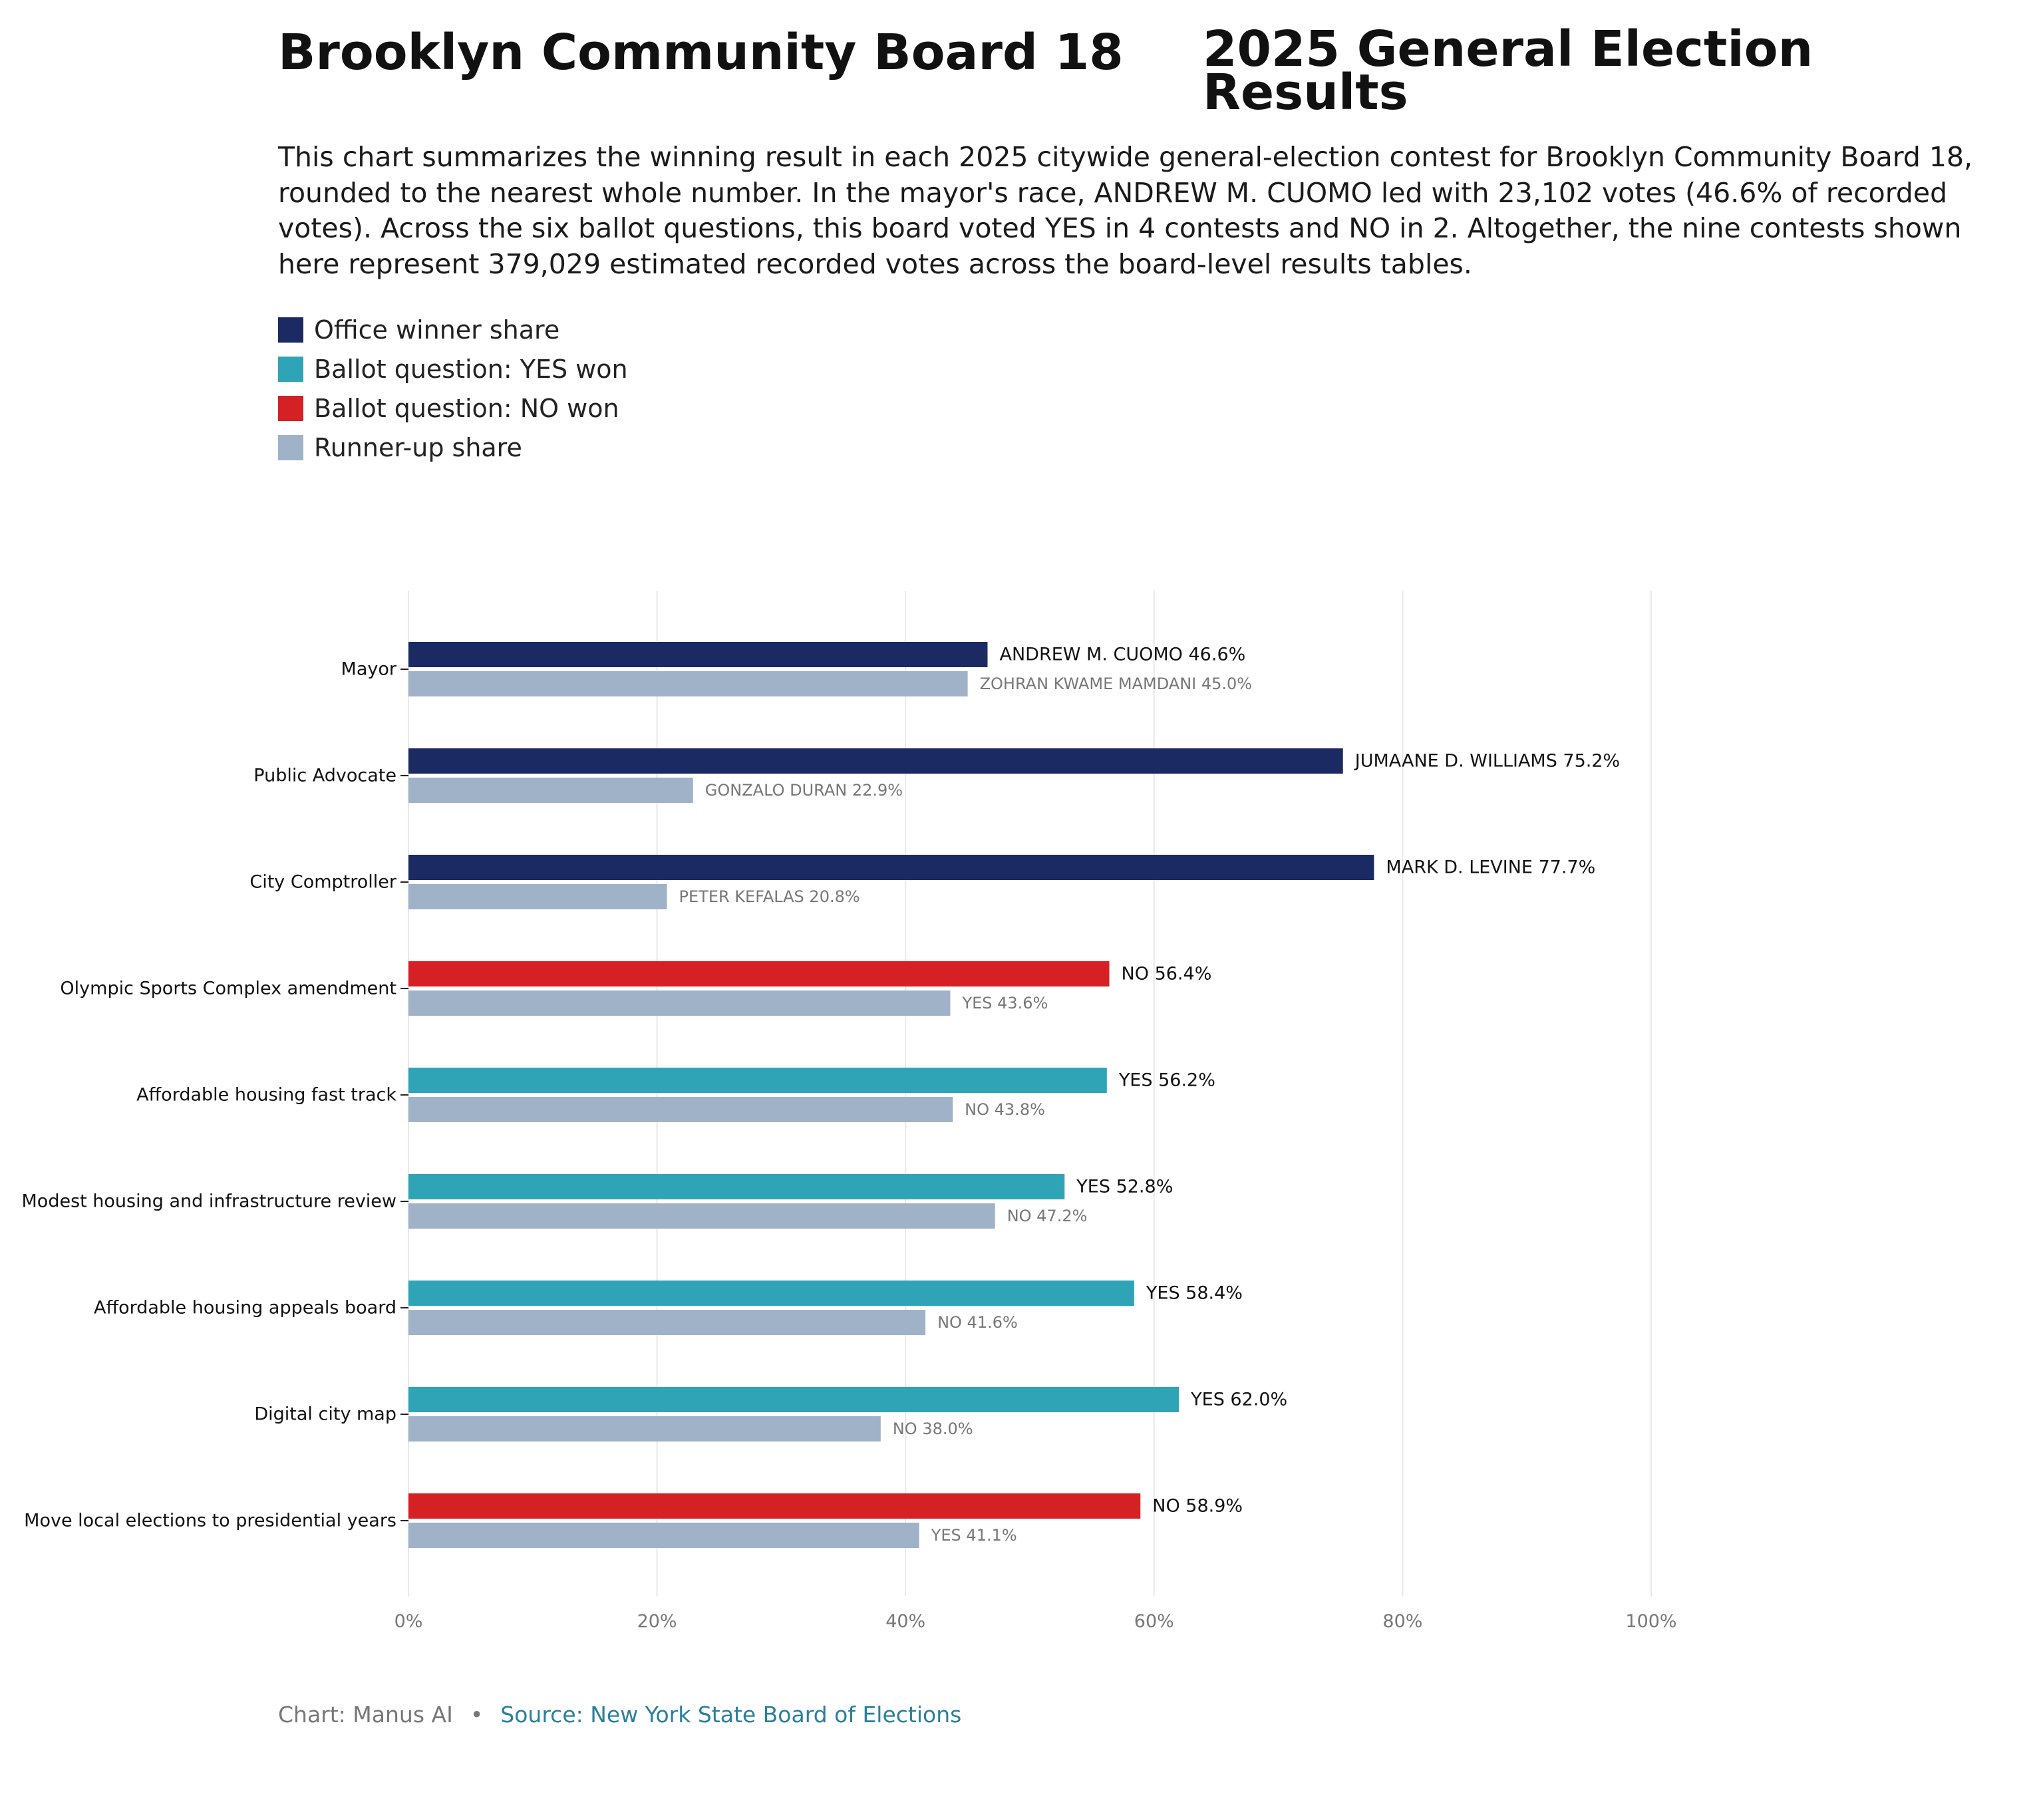 The image size is (2031, 1820). What do you see at coordinates (409, 1621) in the screenshot?
I see `x-tick-label: 0%` at bounding box center [409, 1621].